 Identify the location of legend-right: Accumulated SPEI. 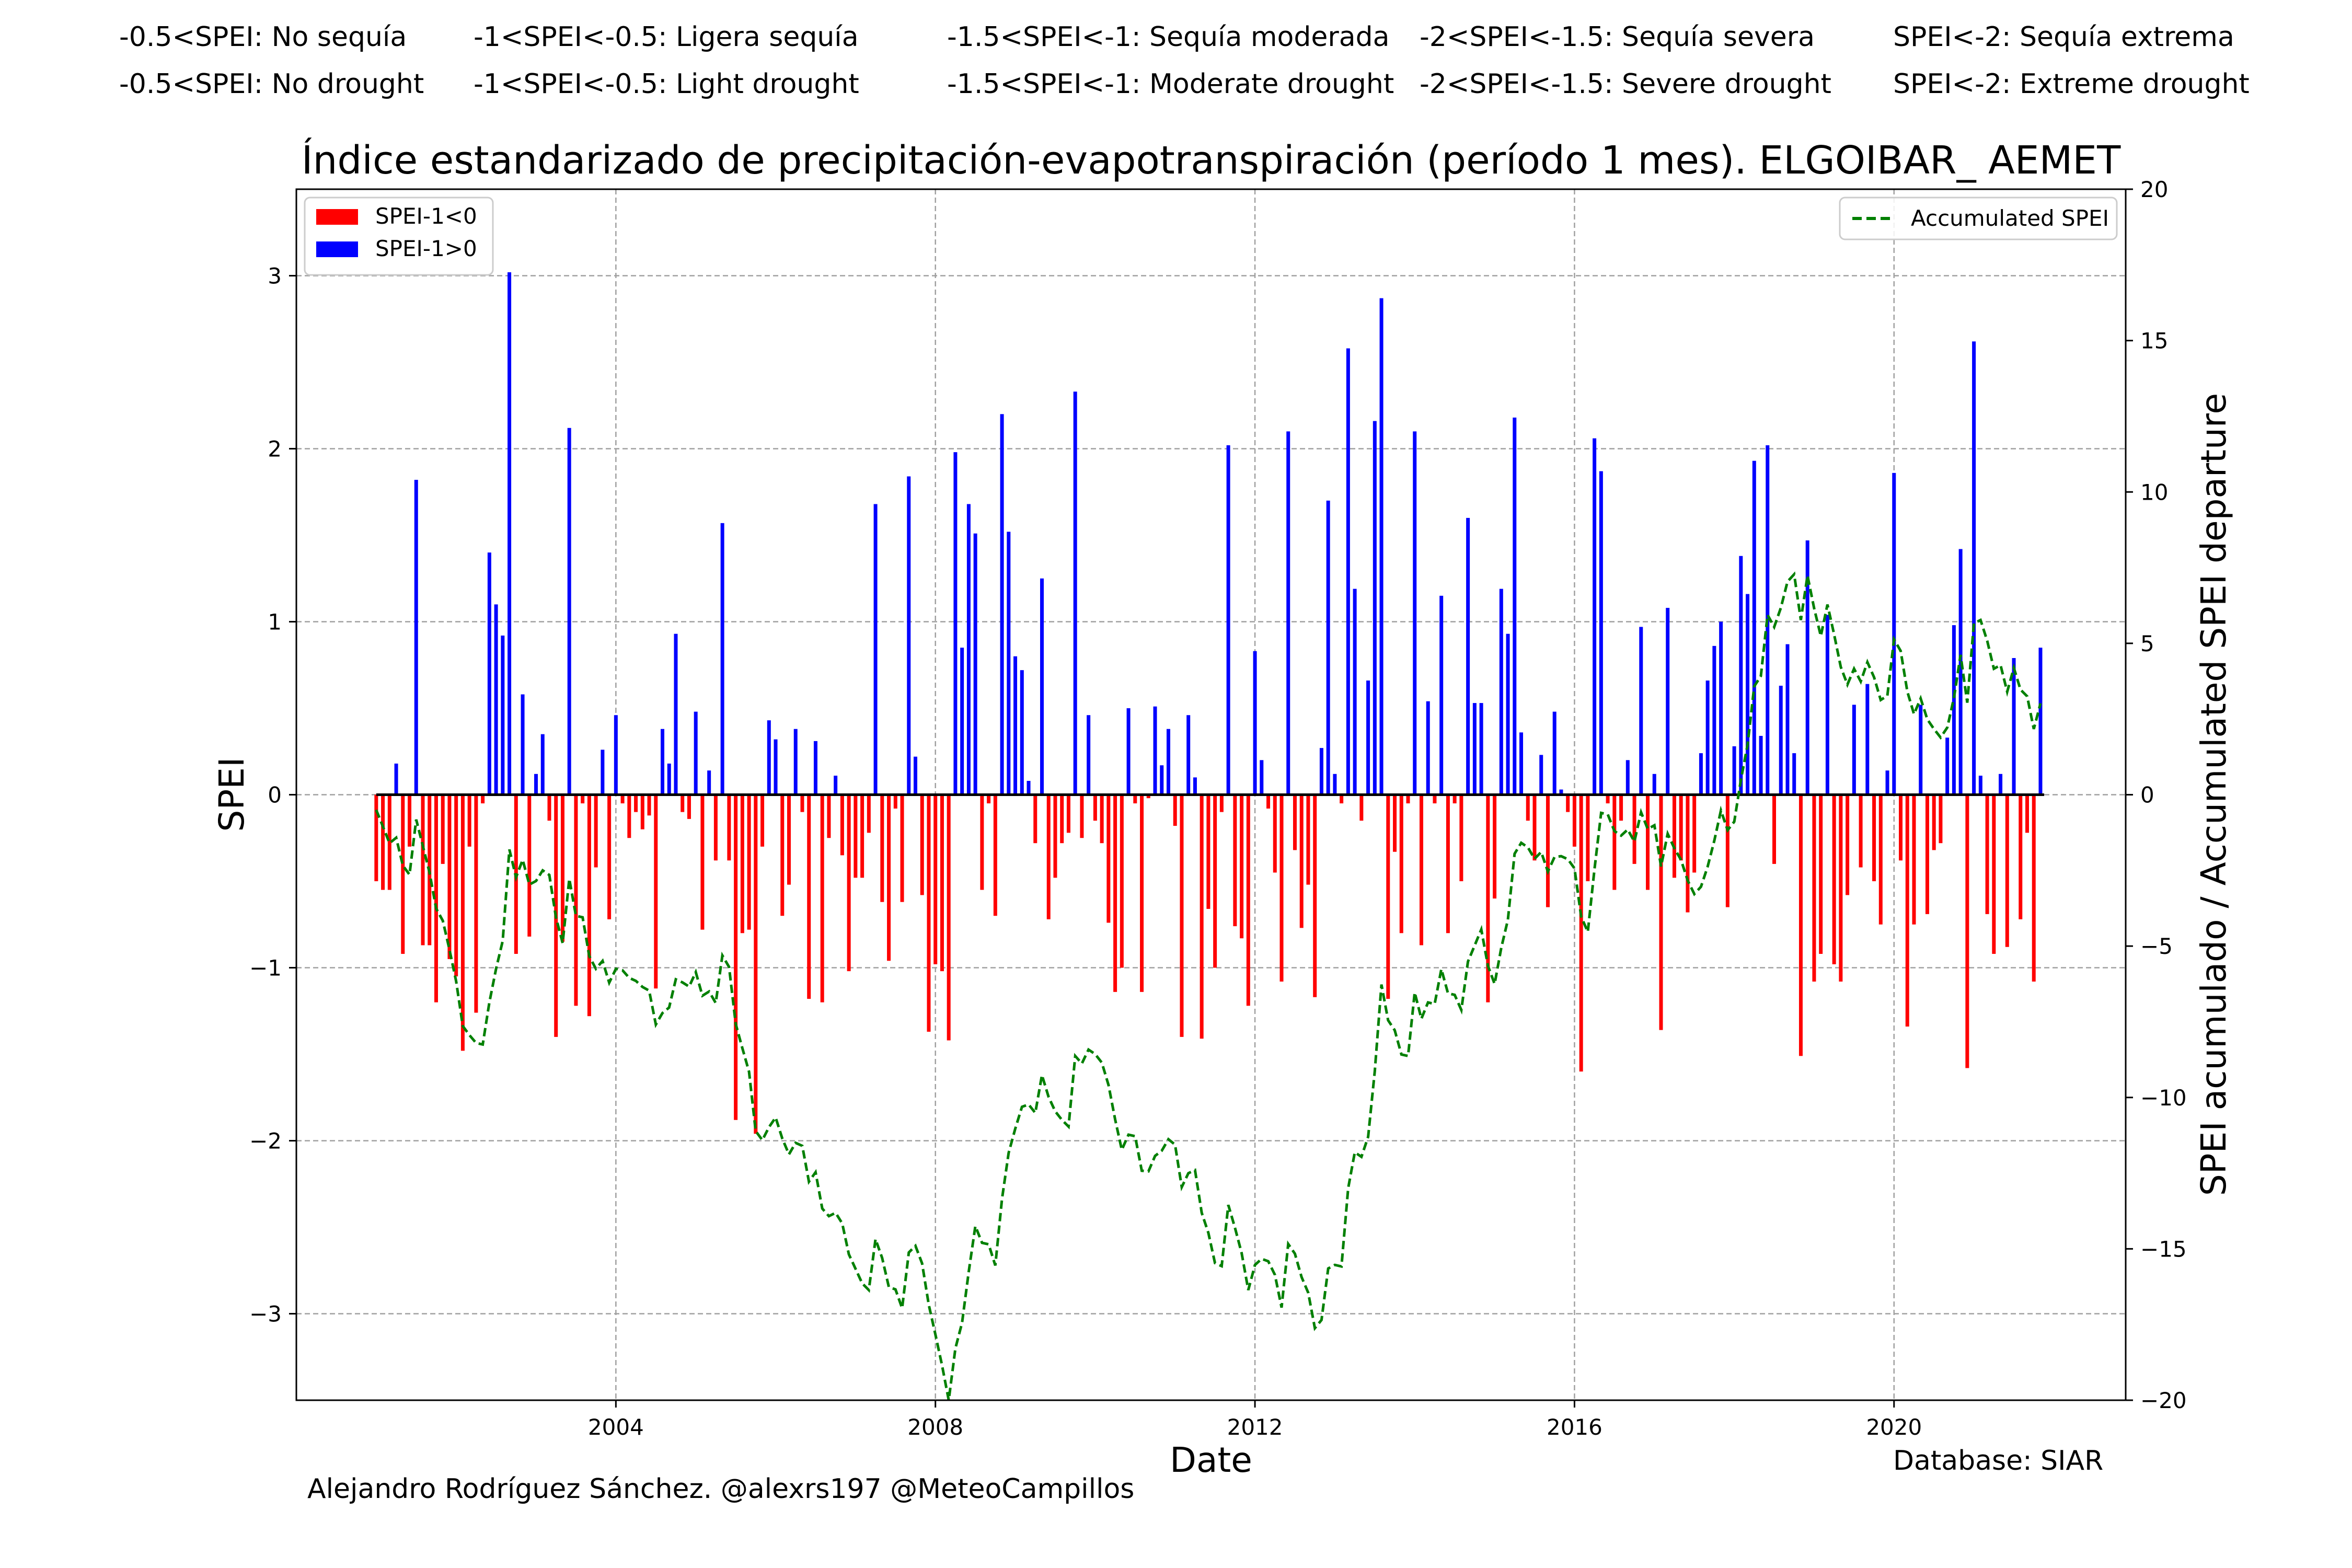
(1978, 218).